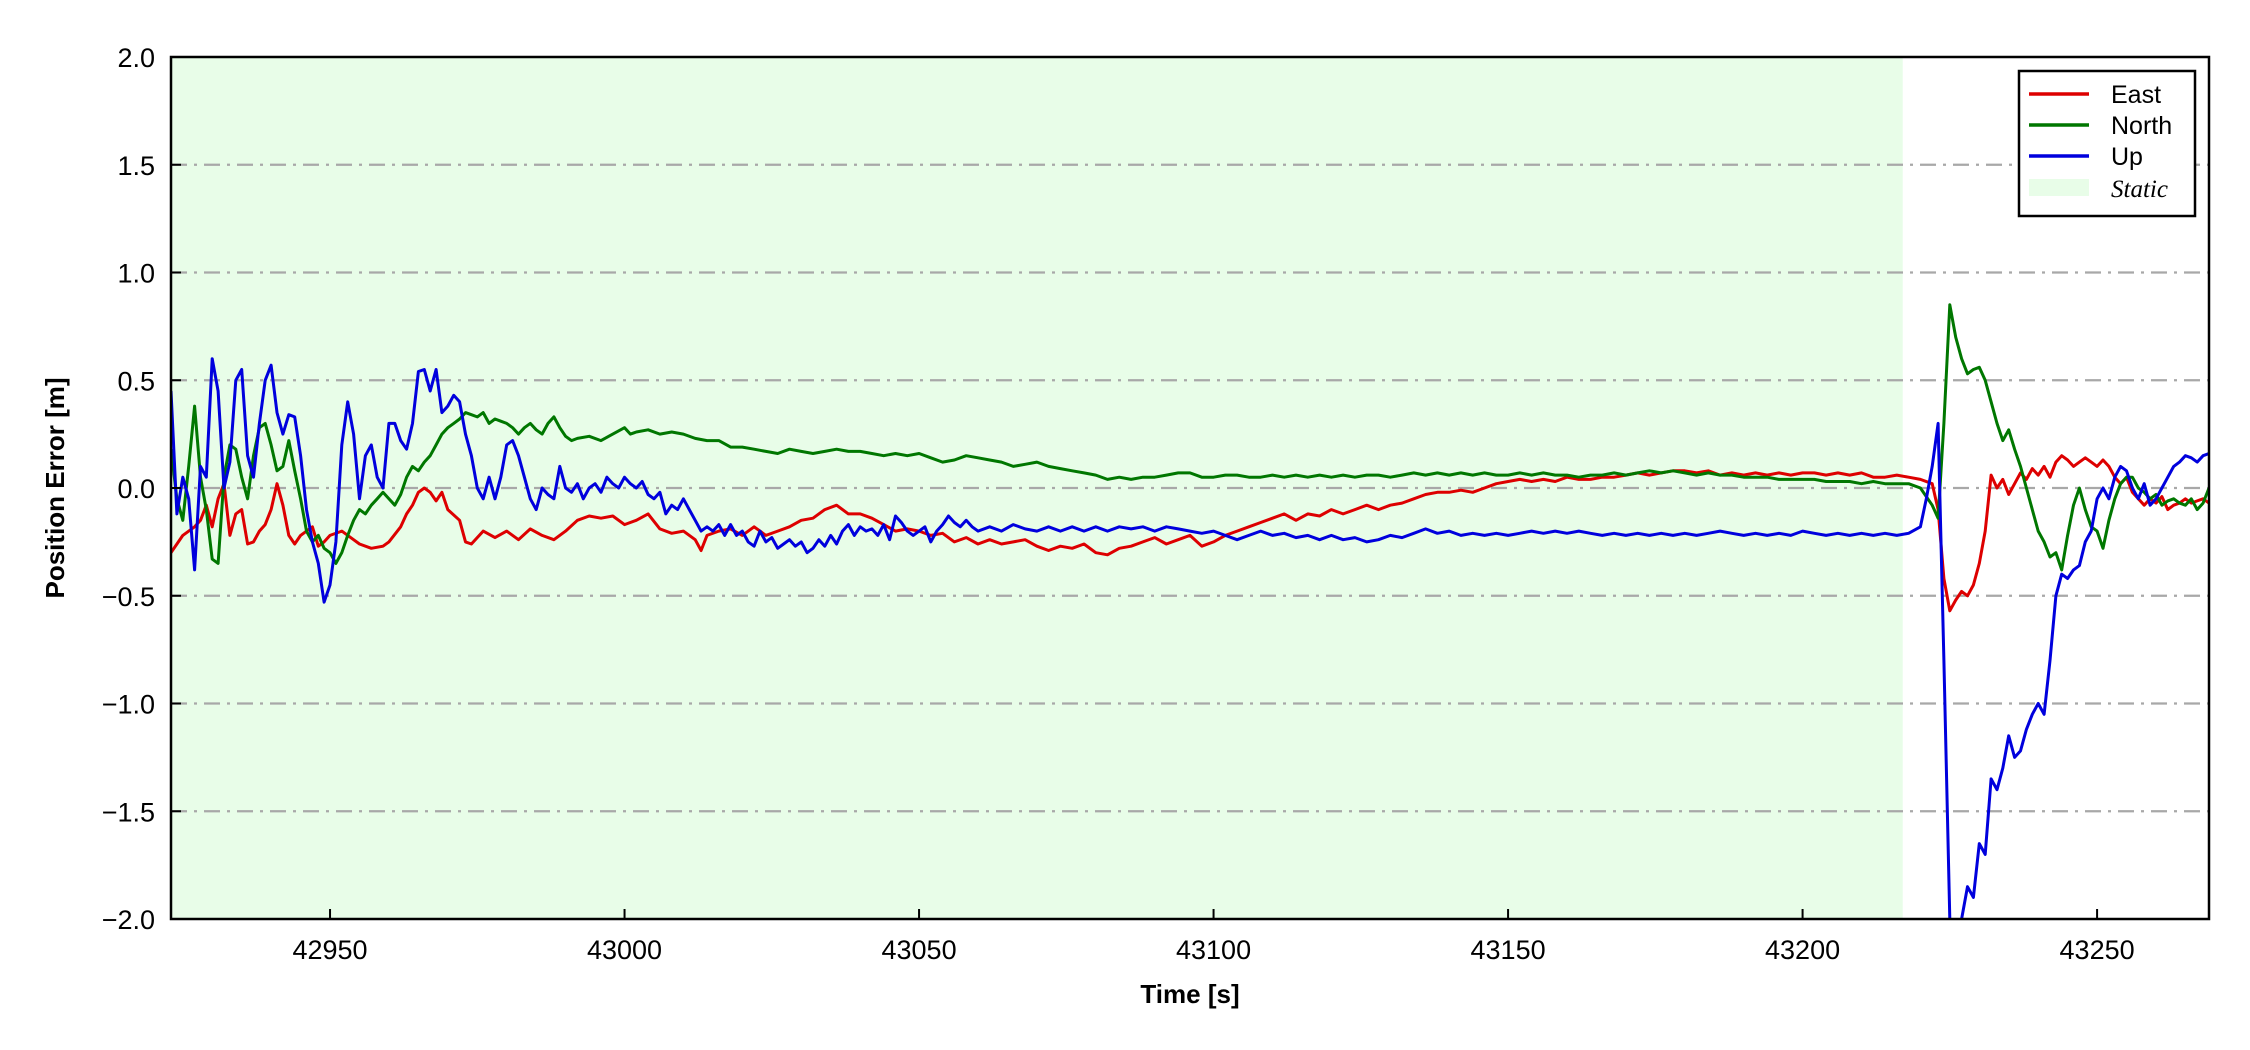 The width and height of the screenshot is (2250, 1050). I want to click on y-tick-label: −2.0, so click(128, 920).